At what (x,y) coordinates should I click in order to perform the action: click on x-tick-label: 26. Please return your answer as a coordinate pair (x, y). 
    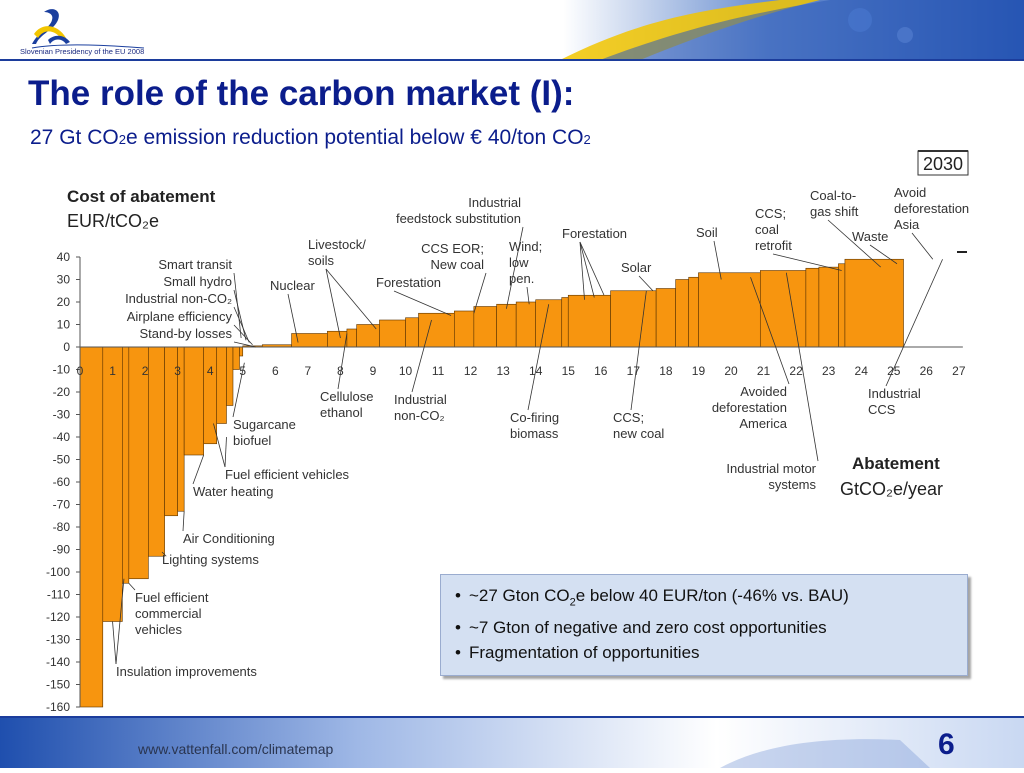
    Looking at the image, I should click on (927, 371).